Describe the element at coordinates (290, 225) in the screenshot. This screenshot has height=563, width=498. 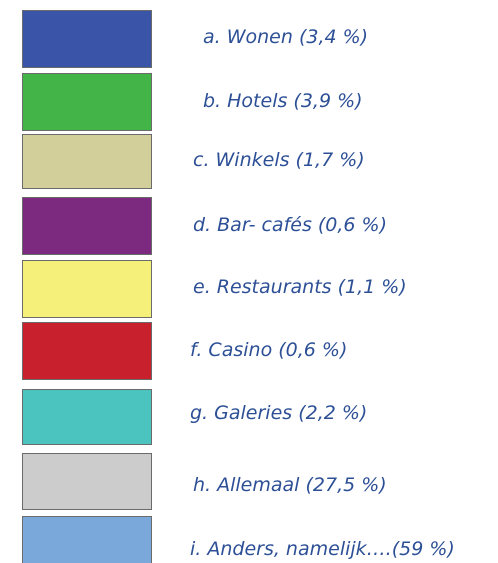
I see `legend-label: d. Bar- cafés (0,6 %)` at that location.